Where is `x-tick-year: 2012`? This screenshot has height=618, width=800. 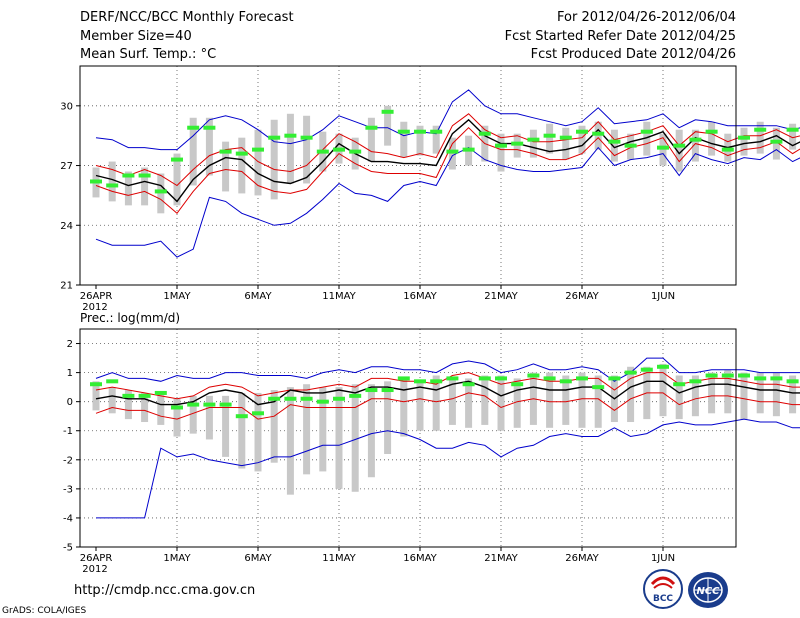 x-tick-year: 2012 is located at coordinates (94, 569).